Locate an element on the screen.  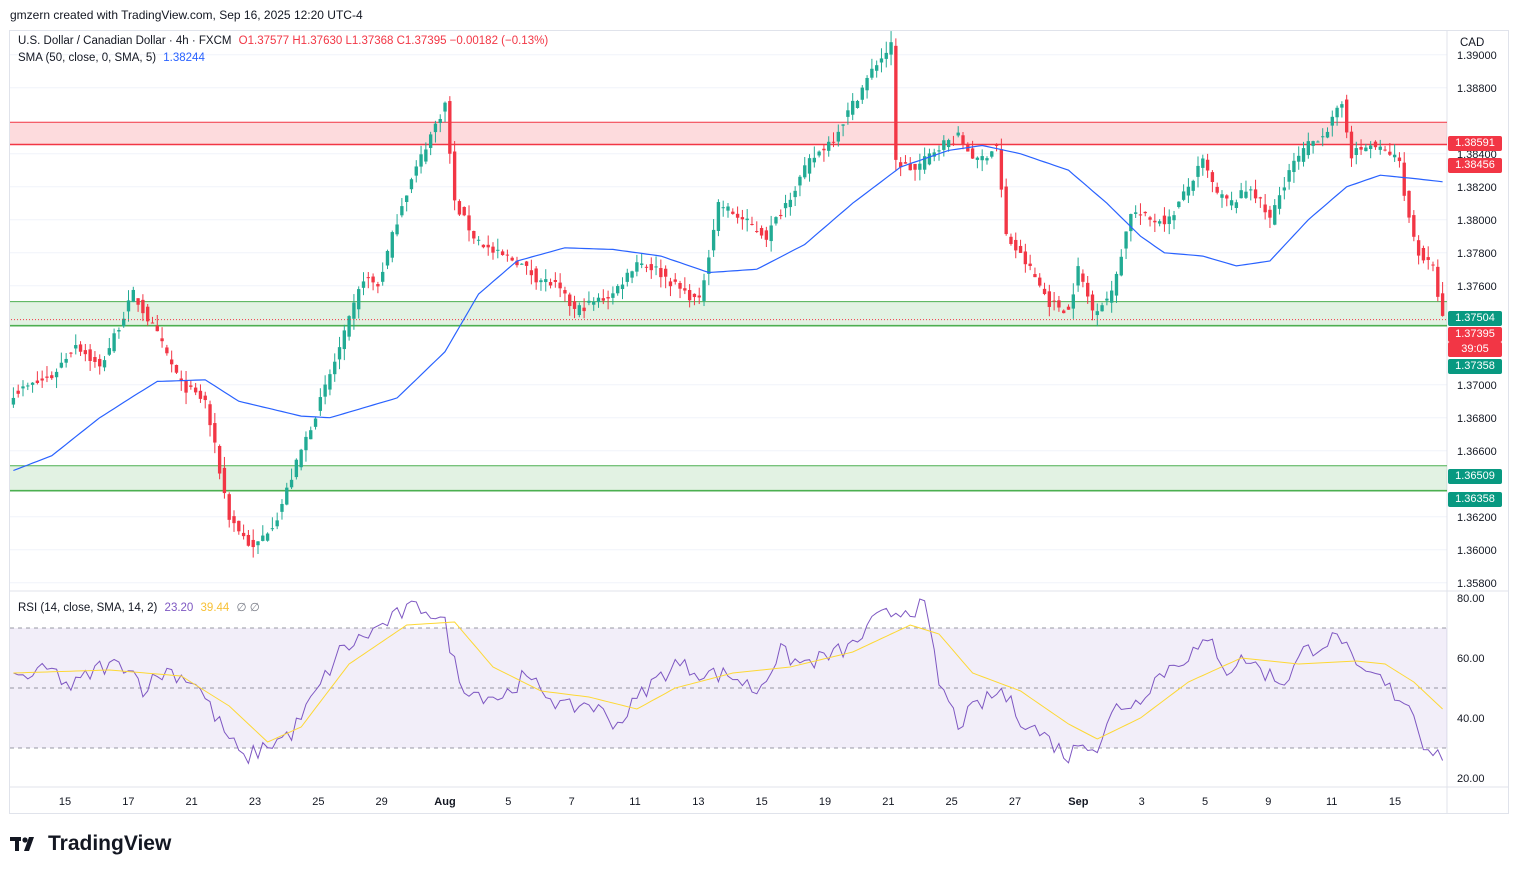
time-tick-label: 23 is located at coordinates (255, 802).